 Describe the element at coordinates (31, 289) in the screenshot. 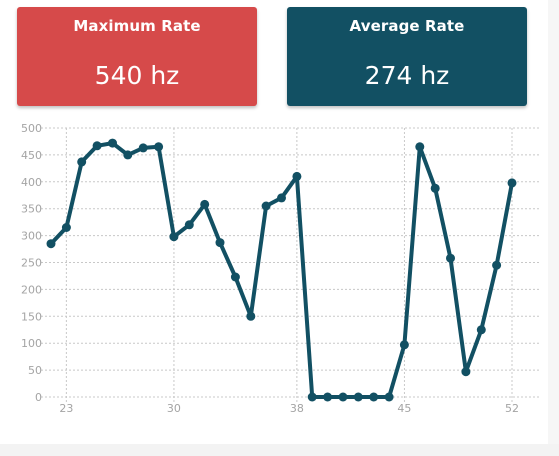

I see `y-tick-label: 200` at that location.